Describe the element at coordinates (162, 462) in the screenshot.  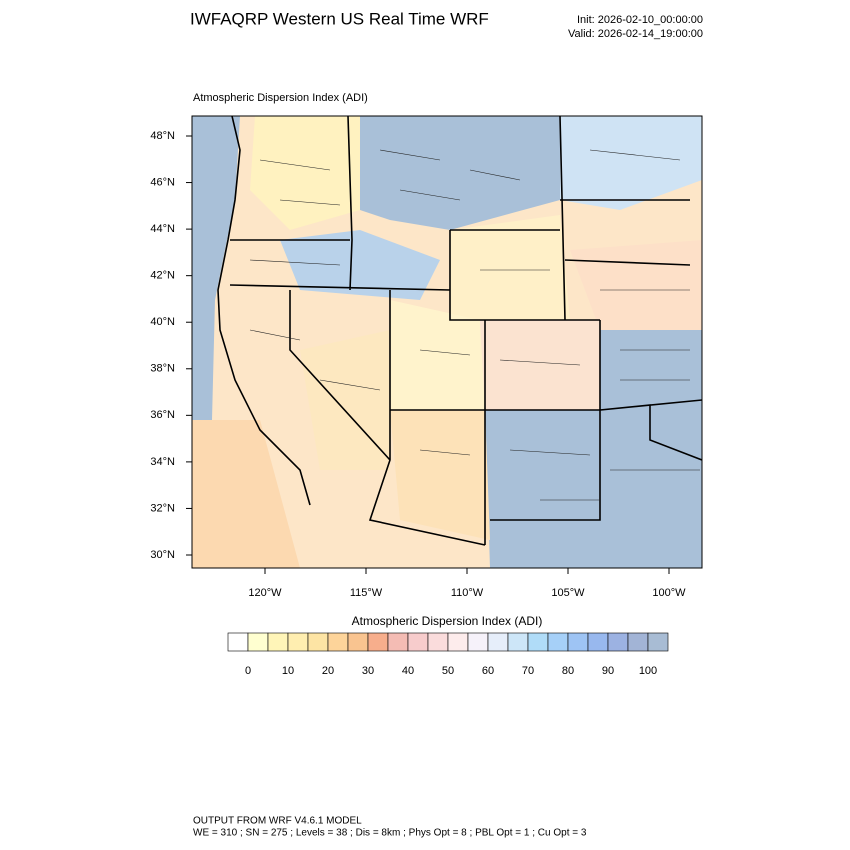
I see `lat-tick-label: 34°N` at that location.